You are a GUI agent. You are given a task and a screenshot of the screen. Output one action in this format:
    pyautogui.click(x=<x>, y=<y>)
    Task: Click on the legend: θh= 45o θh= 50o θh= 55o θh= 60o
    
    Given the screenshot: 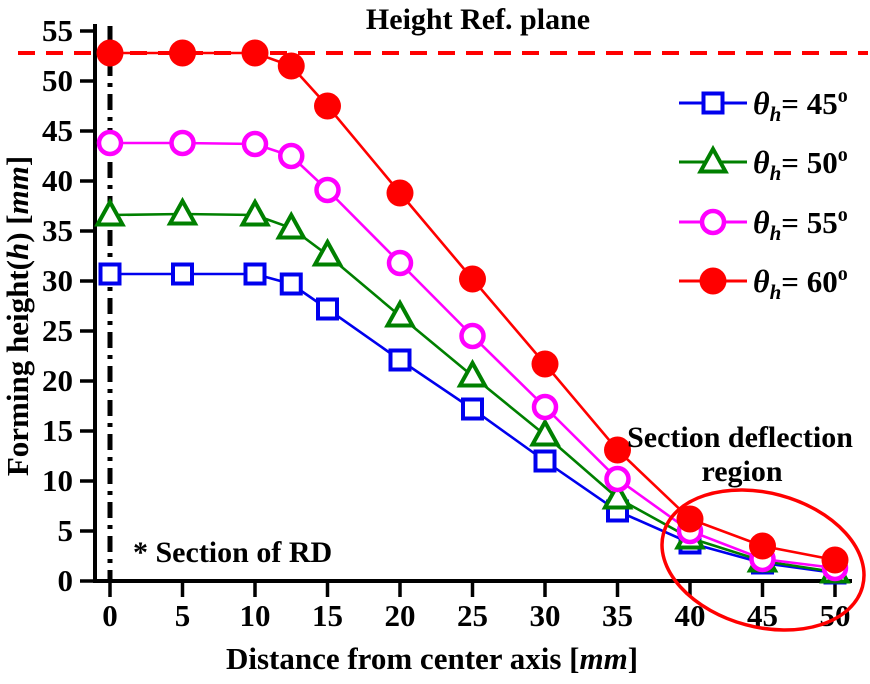 What is the action you would take?
    pyautogui.click(x=763, y=194)
    